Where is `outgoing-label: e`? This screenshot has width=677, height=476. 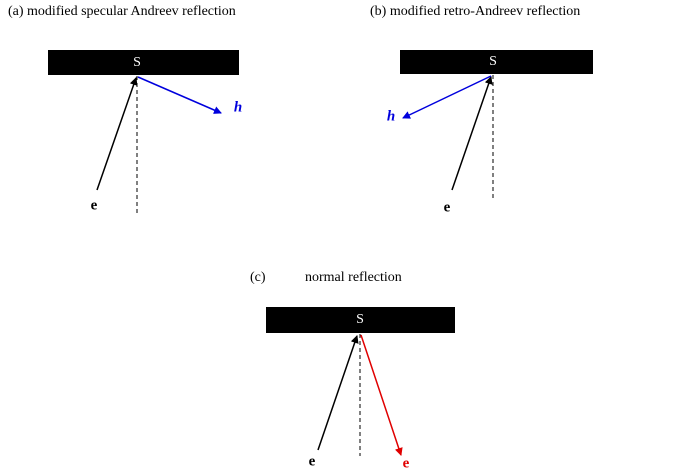 outgoing-label: e is located at coordinates (406, 463).